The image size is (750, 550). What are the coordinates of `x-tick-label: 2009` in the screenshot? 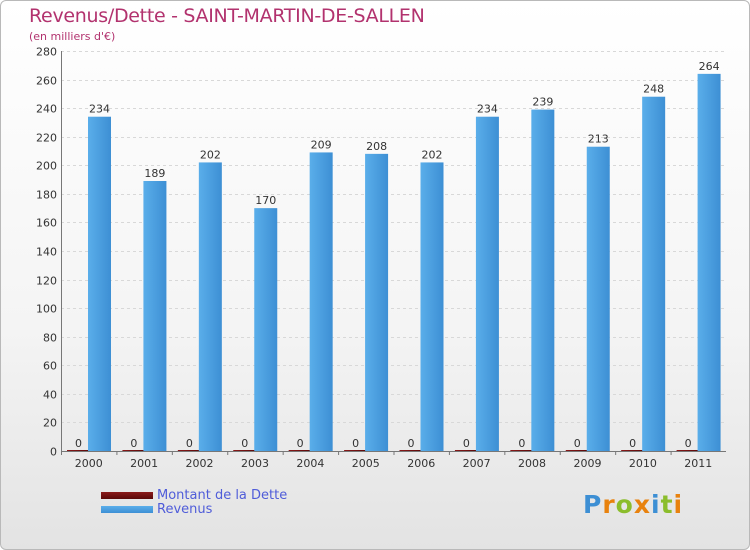 It's located at (587, 463).